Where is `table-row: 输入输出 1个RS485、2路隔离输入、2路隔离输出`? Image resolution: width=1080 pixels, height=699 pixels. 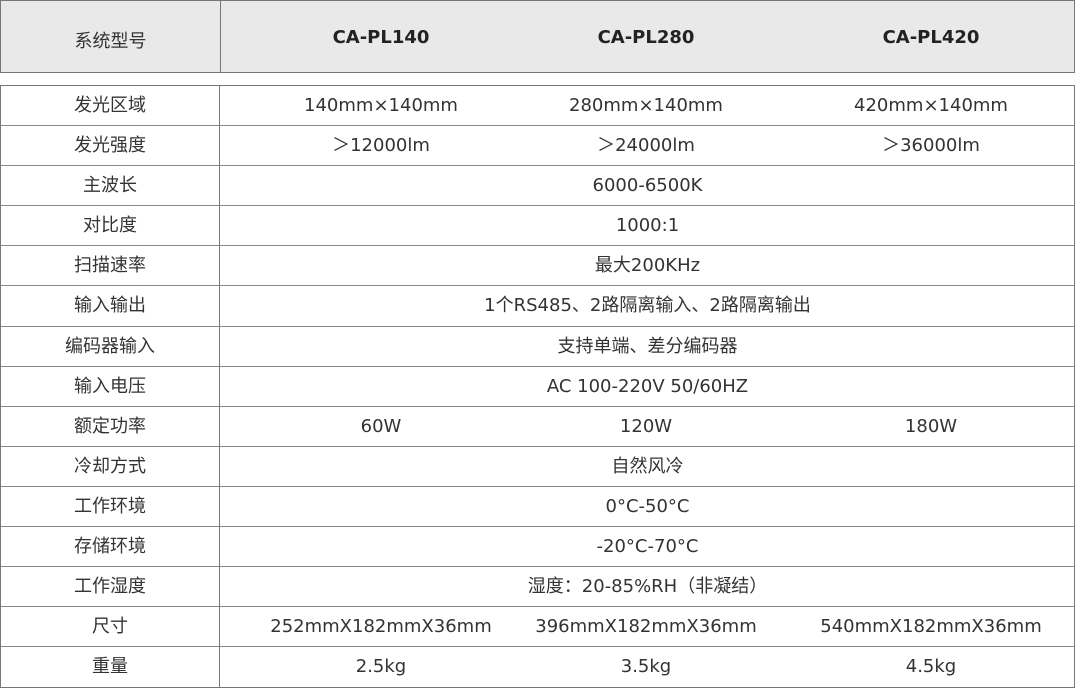
table-row: 输入输出 1个RS485、2路隔离输入、2路隔离输出 is located at coordinates (537, 306).